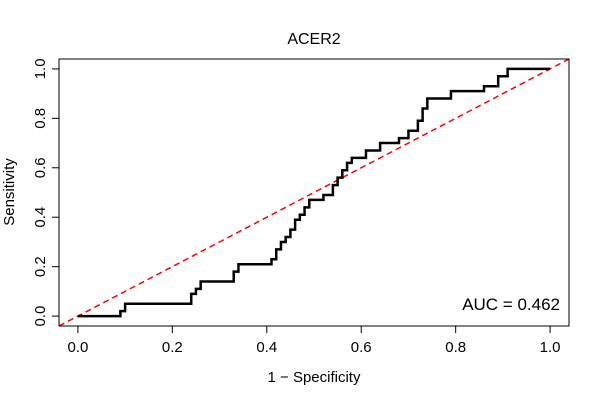 The image size is (600, 400). What do you see at coordinates (511, 304) in the screenshot?
I see `auc-annotation: AUC = 0.462` at bounding box center [511, 304].